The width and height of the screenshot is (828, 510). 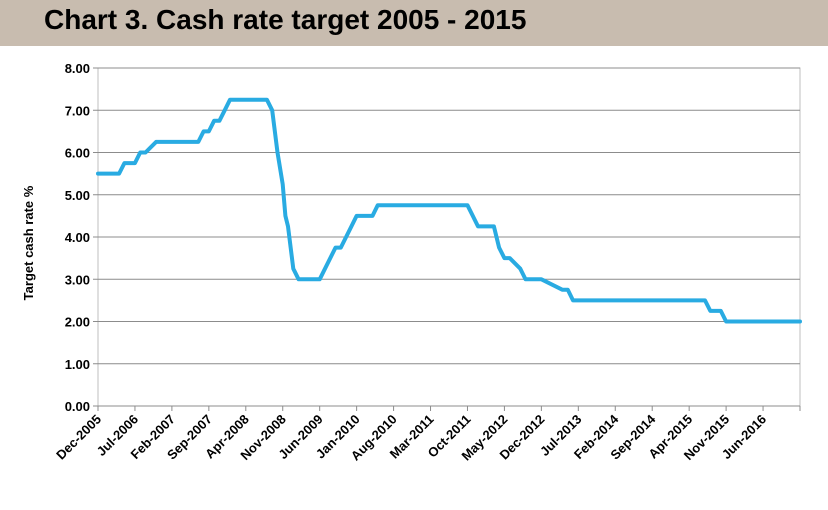 I want to click on y-tick-label: 7.00, so click(x=77, y=110).